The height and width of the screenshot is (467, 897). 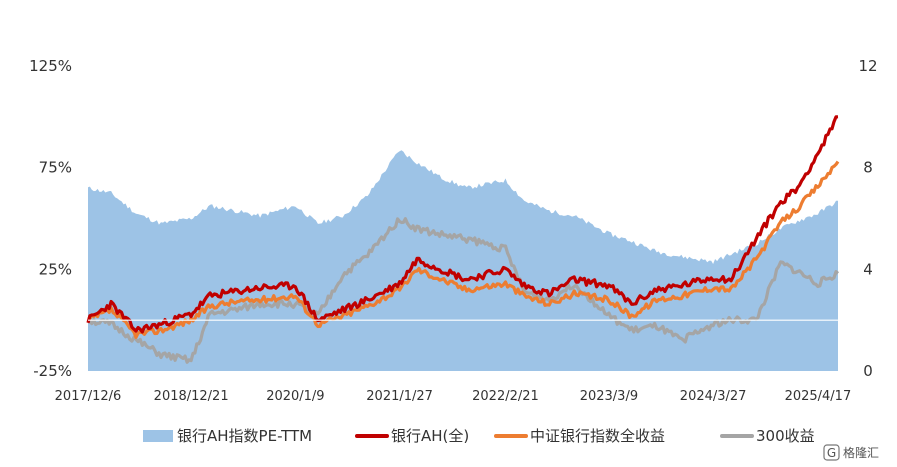 What do you see at coordinates (505, 396) in the screenshot?
I see `x-tick-label: 2022/2/21` at bounding box center [505, 396].